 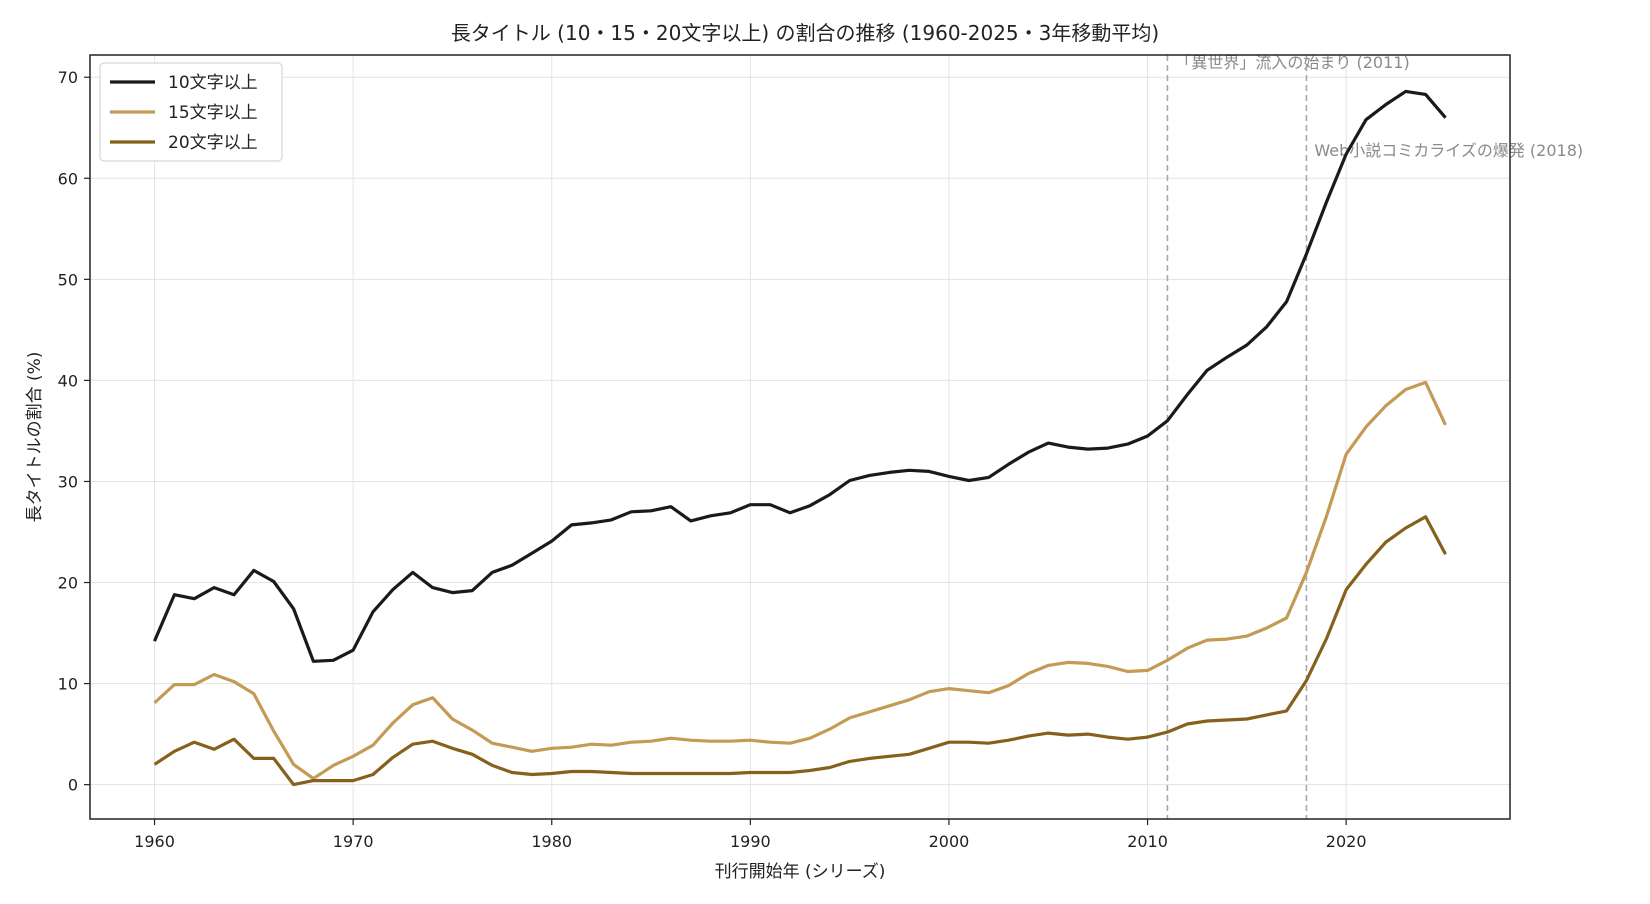 What do you see at coordinates (68, 279) in the screenshot?
I see `y-tick-label: 50` at bounding box center [68, 279].